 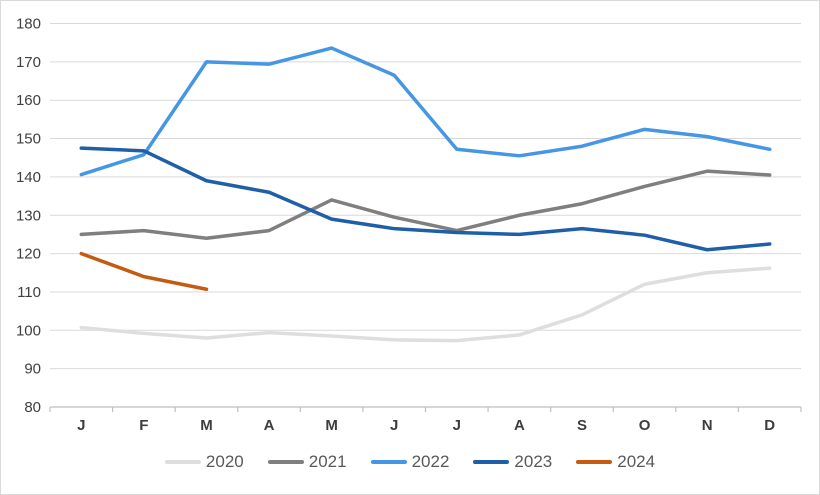 What do you see at coordinates (224, 461) in the screenshot?
I see `legend-label: 2020` at bounding box center [224, 461].